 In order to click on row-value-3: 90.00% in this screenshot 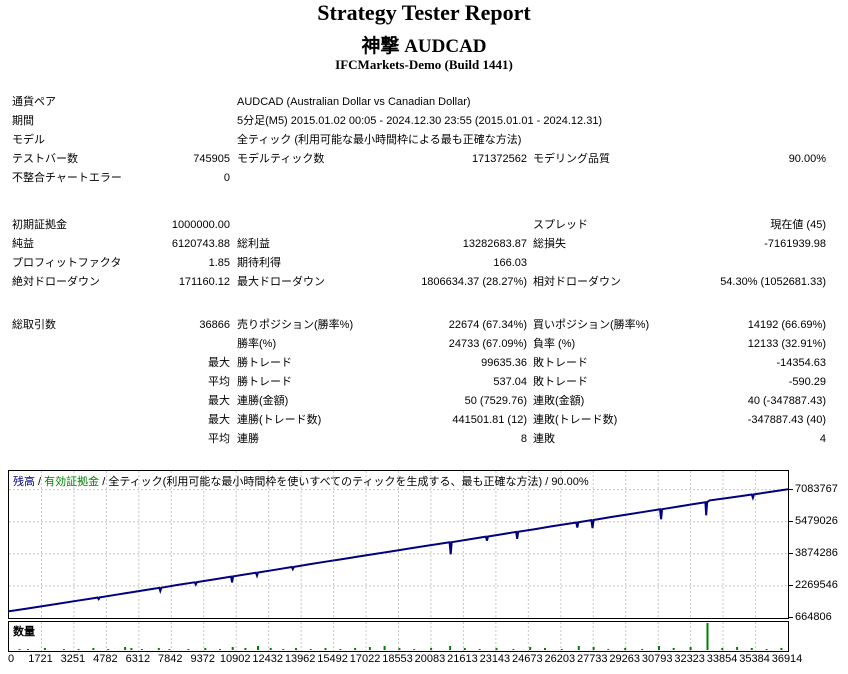, I will do `click(807, 159)`.